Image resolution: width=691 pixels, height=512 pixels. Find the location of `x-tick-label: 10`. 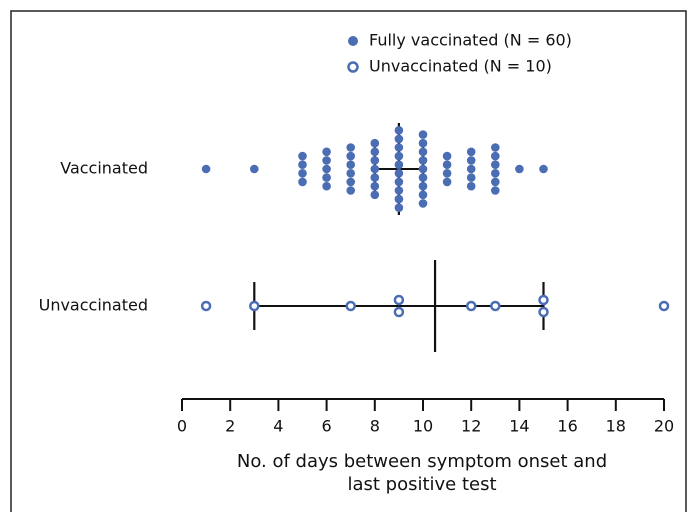

x-tick-label: 10 is located at coordinates (423, 426).